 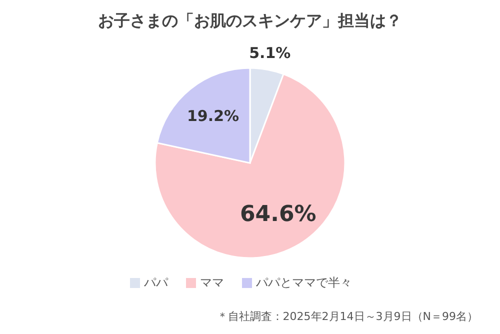 I want to click on text: ＊自社調査：2025年2月14日～3月9日（N＝99名）, so click(x=347, y=316).